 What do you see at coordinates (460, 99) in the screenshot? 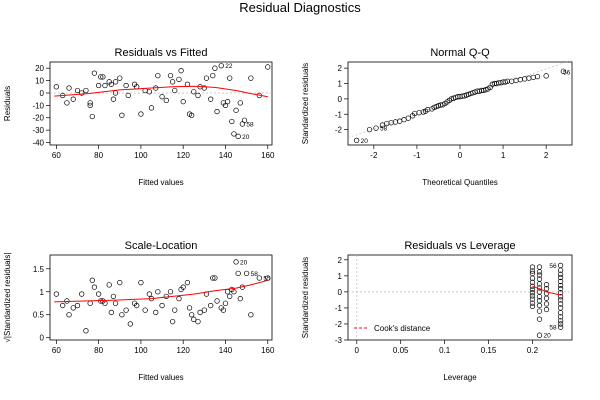
I see `qq-reference-line` at bounding box center [460, 99].